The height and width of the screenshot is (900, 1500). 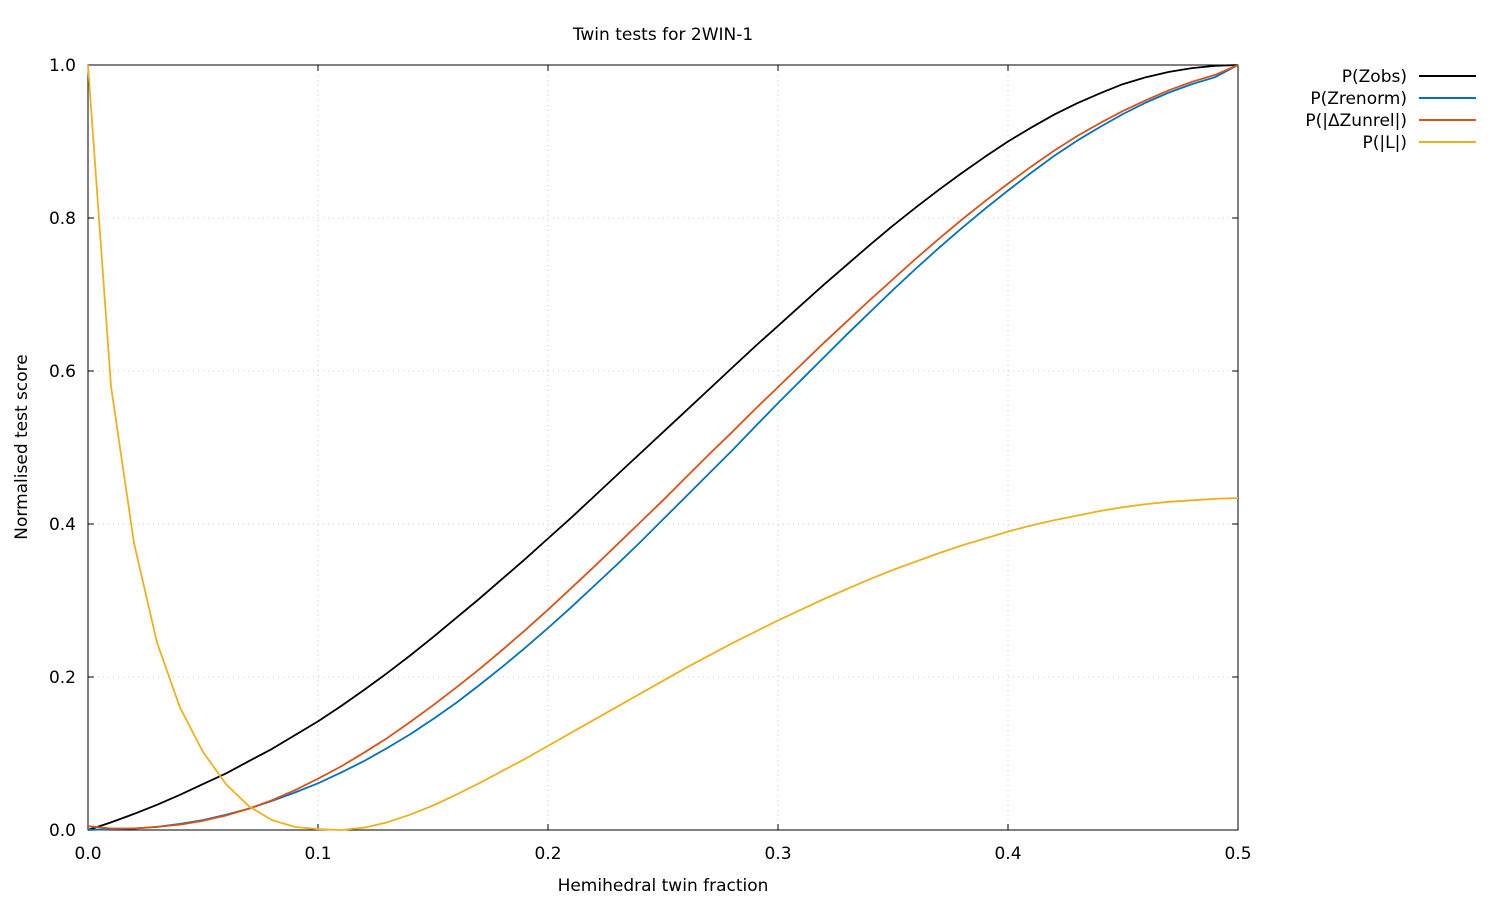 What do you see at coordinates (62, 678) in the screenshot?
I see `y-tick-label: 0.2` at bounding box center [62, 678].